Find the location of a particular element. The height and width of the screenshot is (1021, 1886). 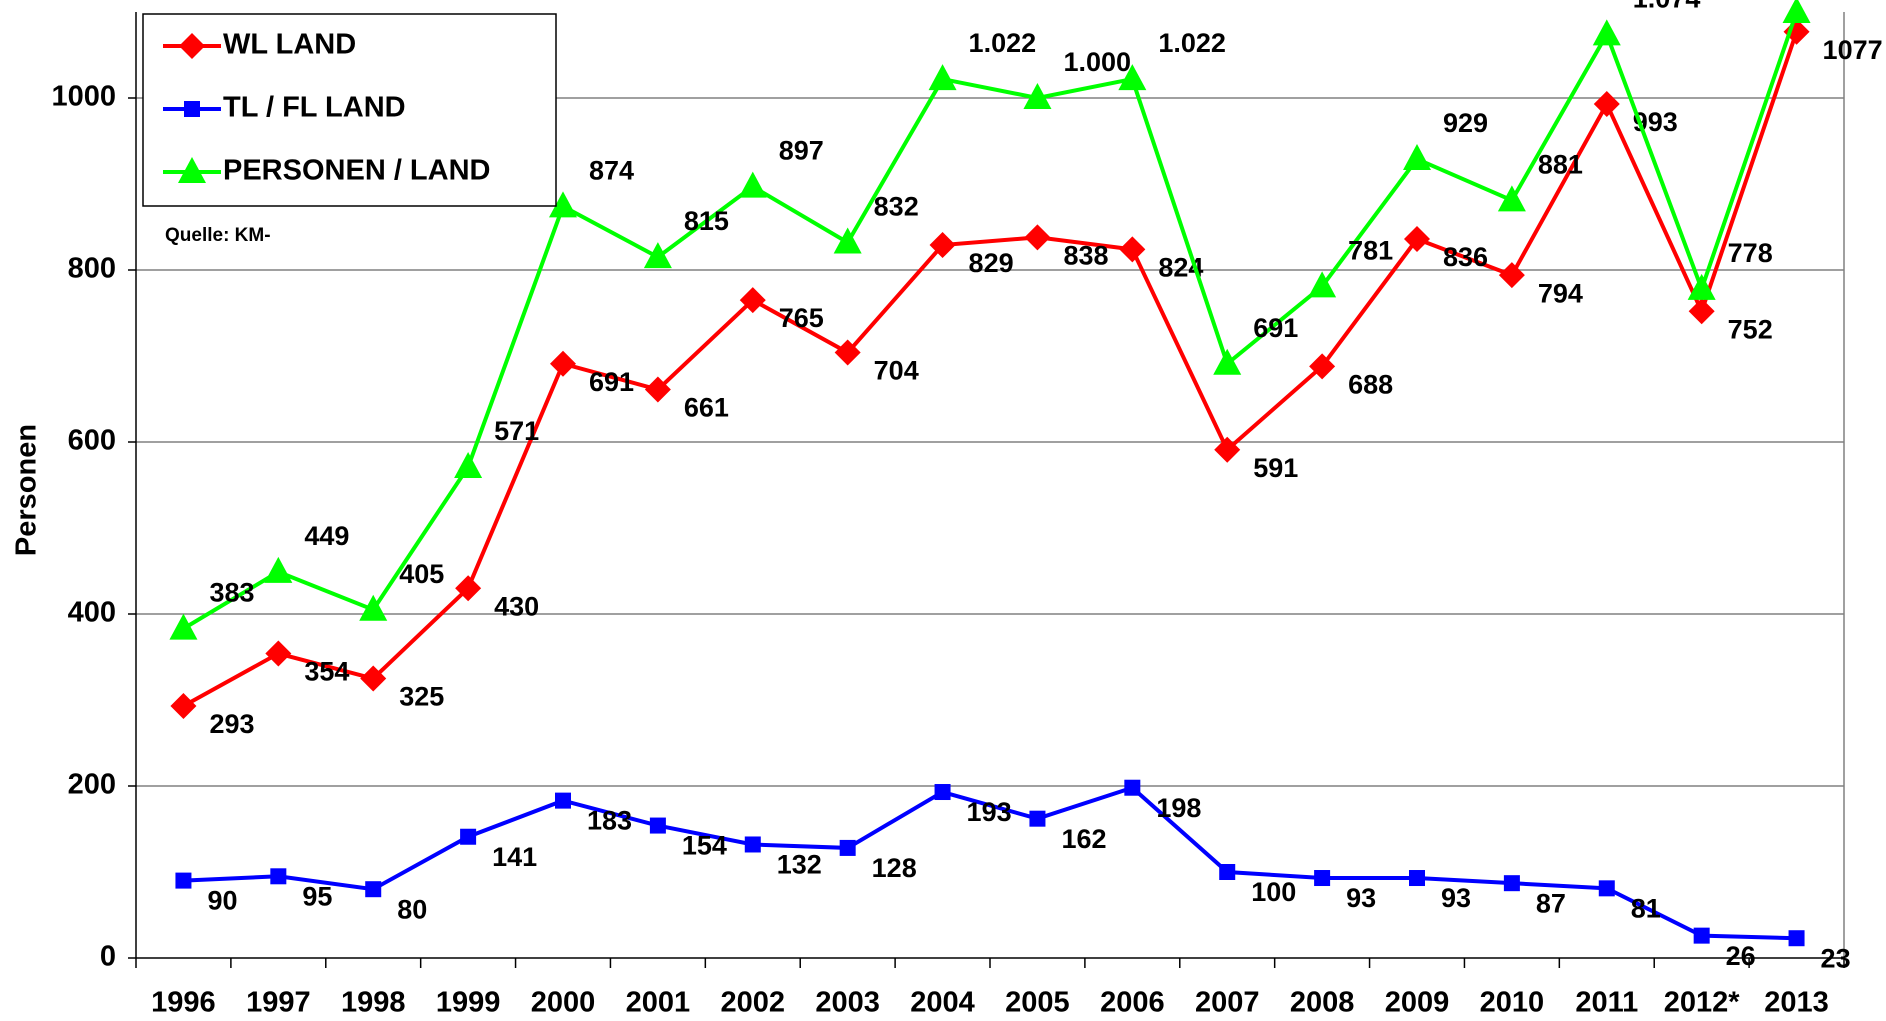

data-label: 383 is located at coordinates (231, 593).